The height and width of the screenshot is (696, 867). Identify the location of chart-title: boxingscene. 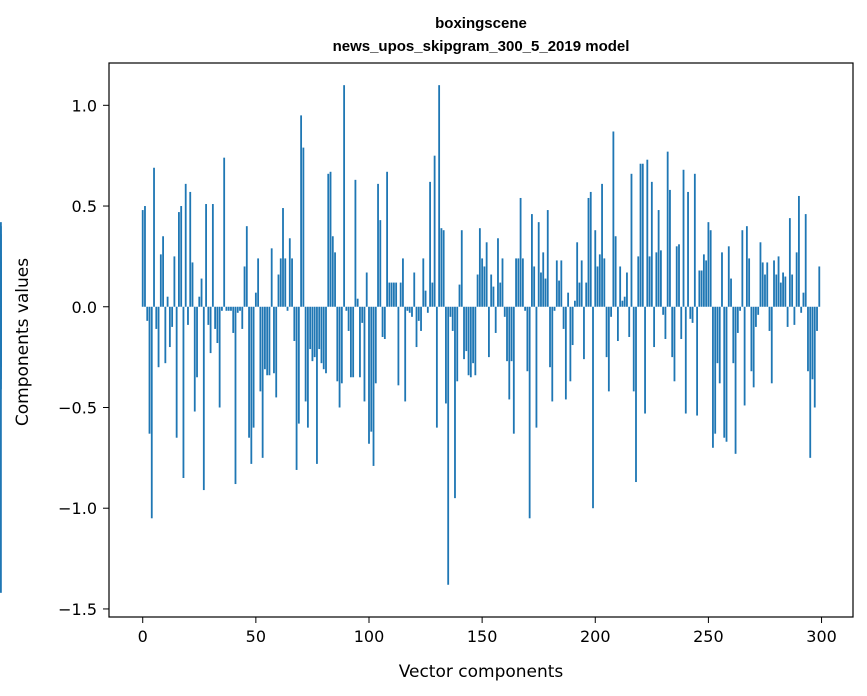
(481, 23).